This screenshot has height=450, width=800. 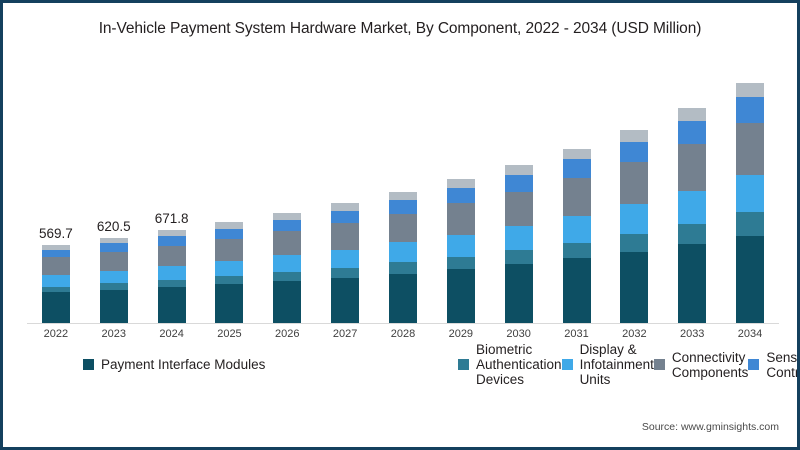 I want to click on legend-item: Payment Interface Modules, so click(x=270, y=364).